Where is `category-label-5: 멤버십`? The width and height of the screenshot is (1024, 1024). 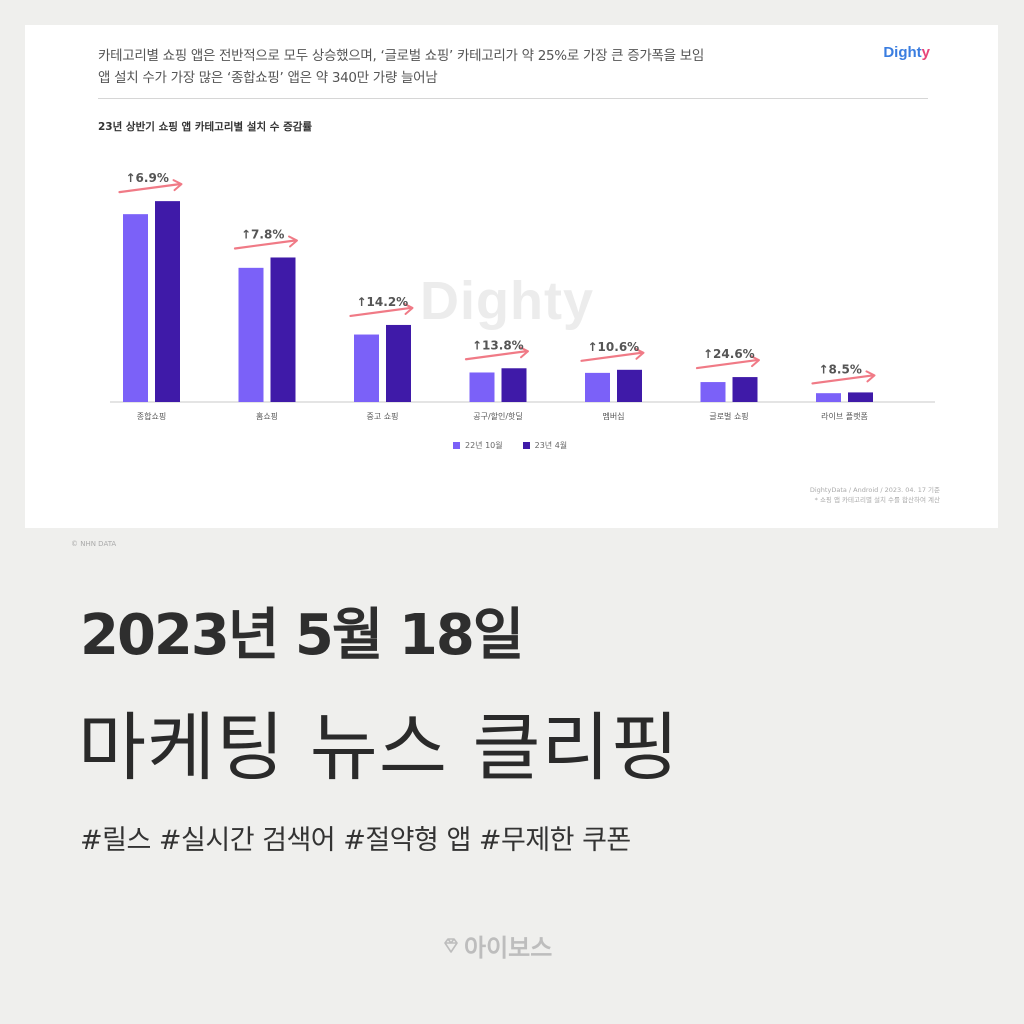
category-label-5: 멤버십 is located at coordinates (613, 416).